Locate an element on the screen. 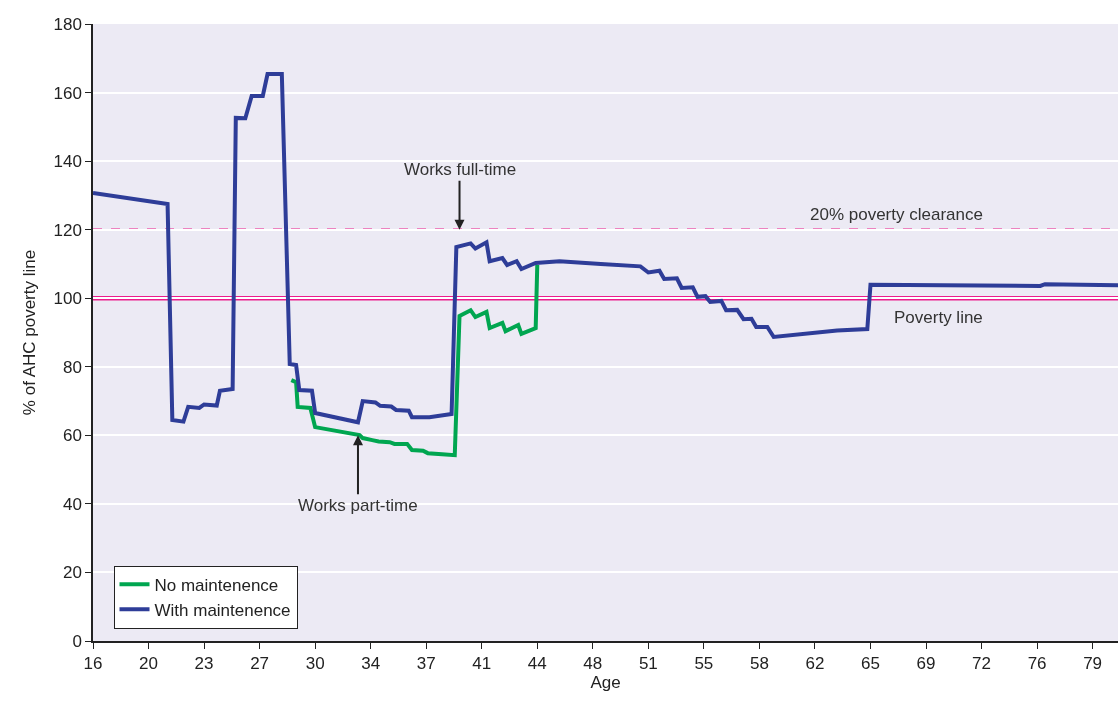 This screenshot has width=1118, height=702. x-tick-label: 37 is located at coordinates (426, 664).